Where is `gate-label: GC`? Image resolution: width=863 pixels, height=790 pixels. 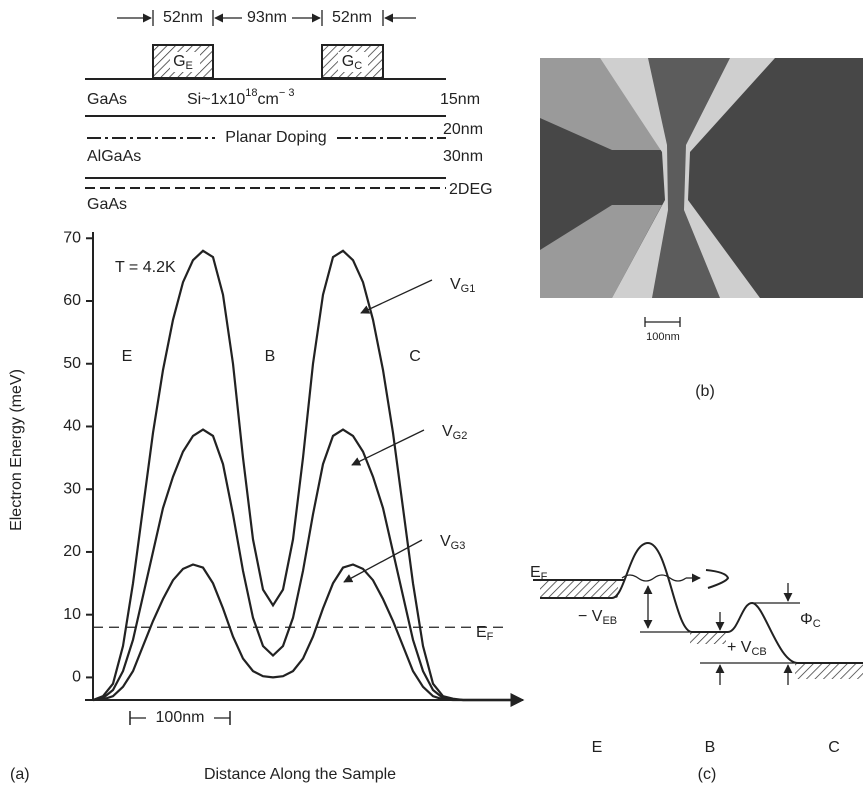
gate-label: GC is located at coordinates (352, 62).